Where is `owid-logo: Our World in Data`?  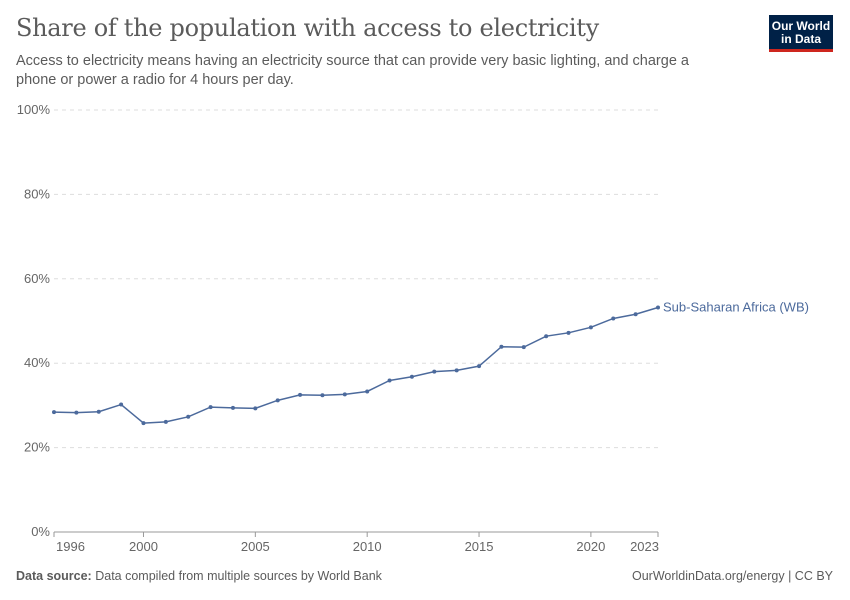
owid-logo: Our World in Data is located at coordinates (801, 33).